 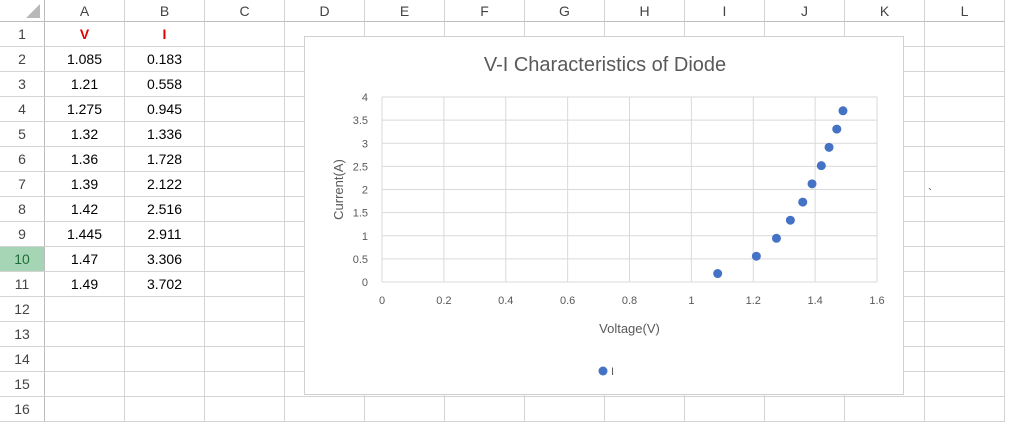 I want to click on cell-b6: 1.728, so click(x=165, y=159).